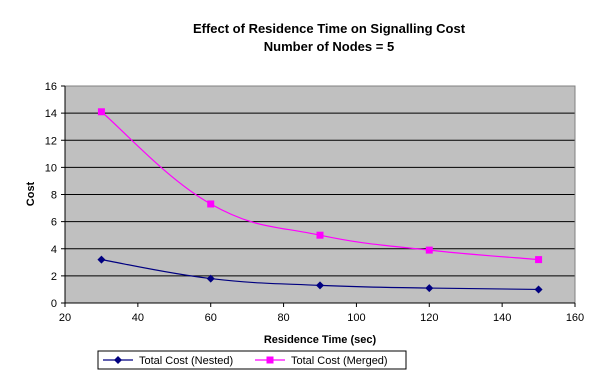 This screenshot has width=600, height=379. What do you see at coordinates (138, 318) in the screenshot?
I see `x-tick-label: 40` at bounding box center [138, 318].